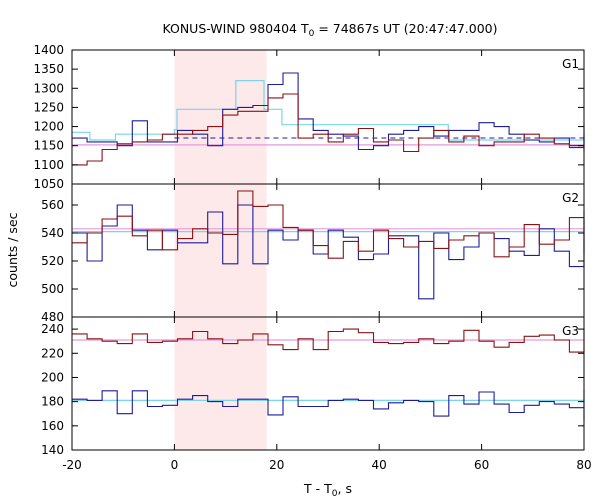  Describe the element at coordinates (12, 249) in the screenshot. I see `y-axis-label: counts / sec` at that location.